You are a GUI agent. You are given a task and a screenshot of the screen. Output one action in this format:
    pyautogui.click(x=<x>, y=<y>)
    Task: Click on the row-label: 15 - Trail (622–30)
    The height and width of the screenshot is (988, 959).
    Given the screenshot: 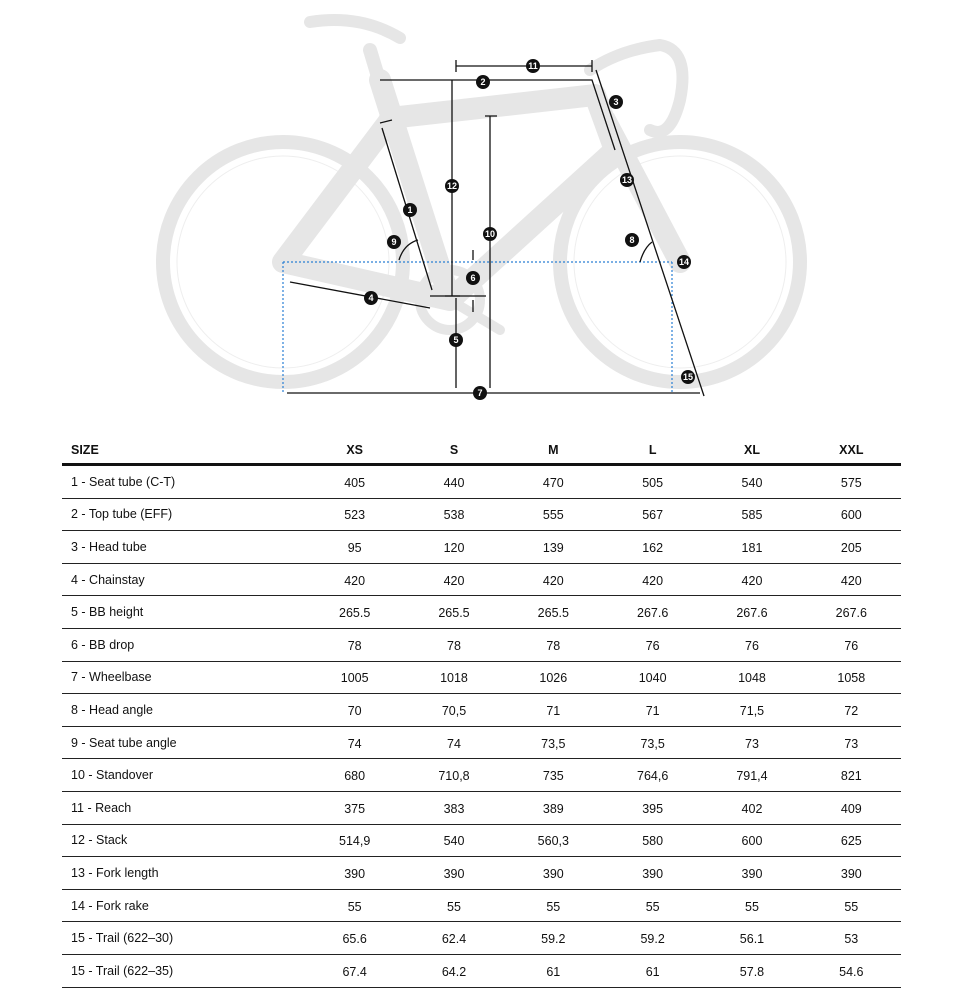 What is the action you would take?
    pyautogui.click(x=183, y=938)
    